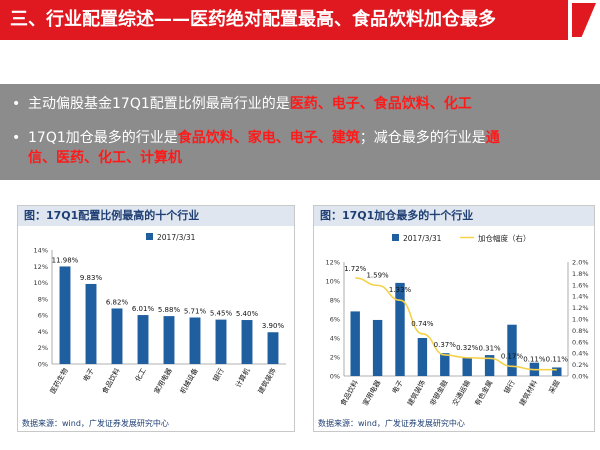 This screenshot has width=600, height=450. Describe the element at coordinates (439, 393) in the screenshot. I see `x-tick-label: 非银金融` at that location.